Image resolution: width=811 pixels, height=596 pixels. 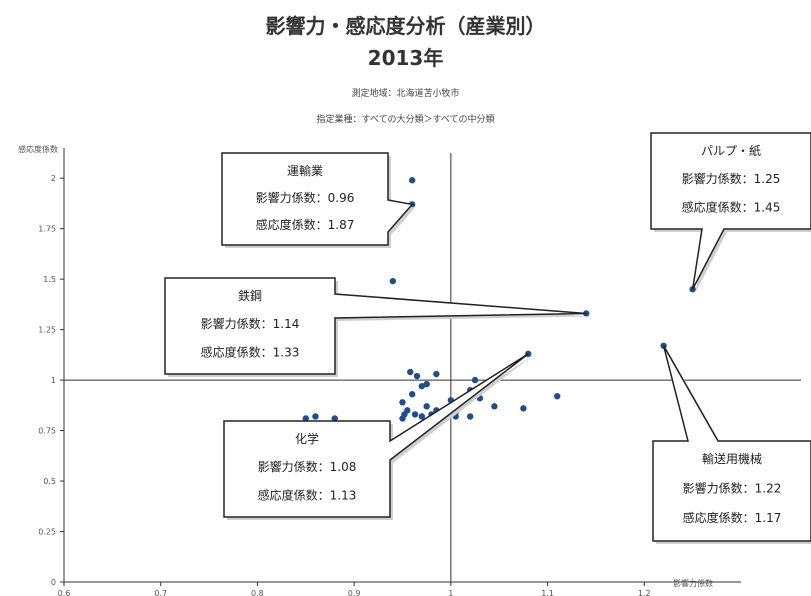 What do you see at coordinates (47, 229) in the screenshot?
I see `y-tick-label: 1.75` at bounding box center [47, 229].